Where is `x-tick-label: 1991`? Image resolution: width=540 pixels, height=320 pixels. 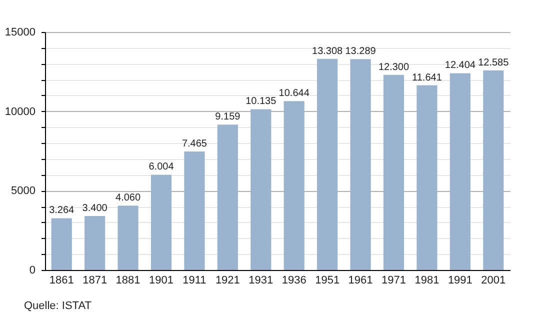 x-tick-label: 1991 is located at coordinates (460, 280).